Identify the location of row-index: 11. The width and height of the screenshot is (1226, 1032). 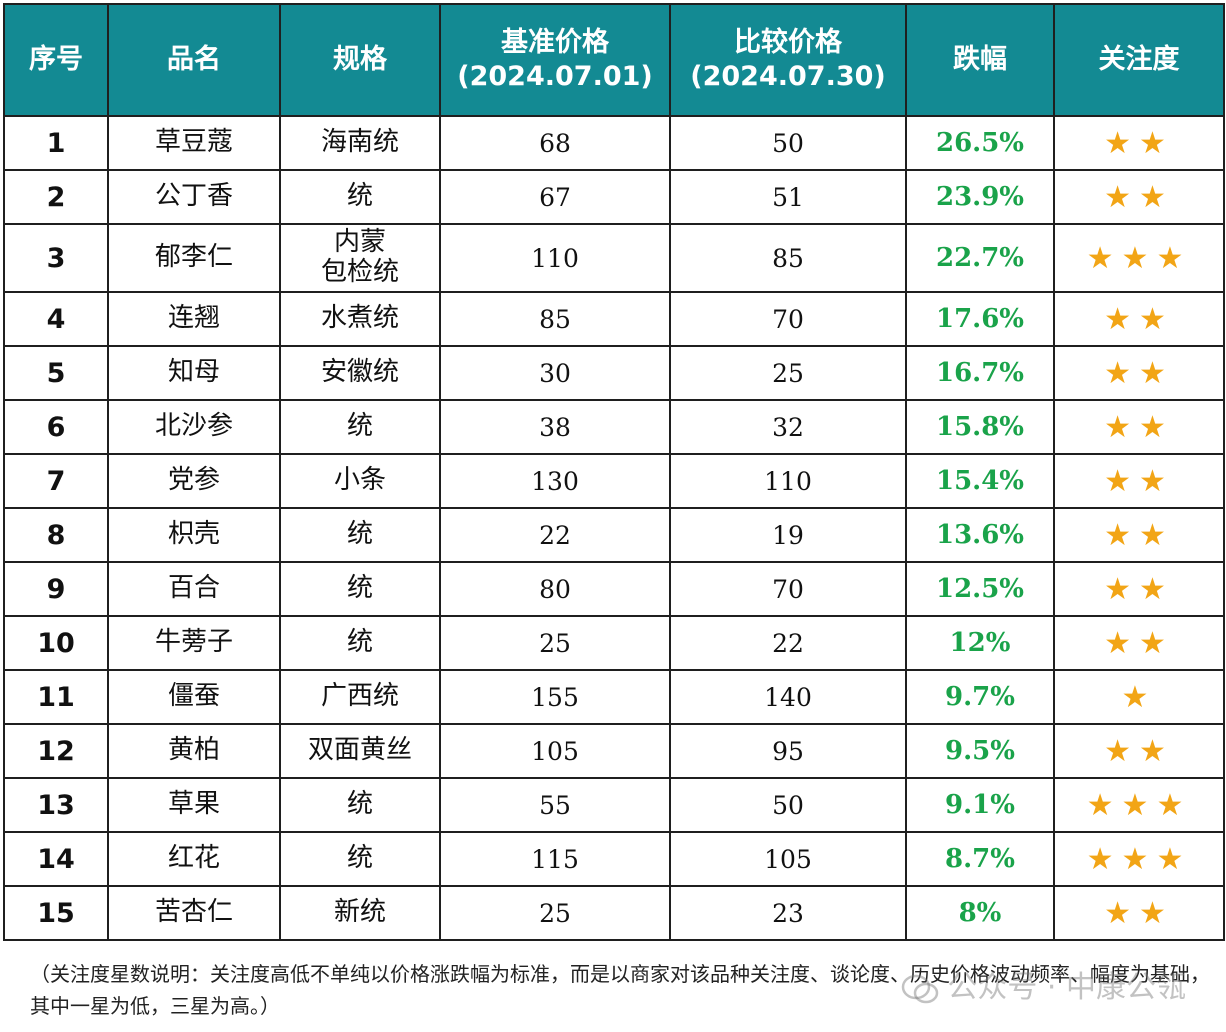
(56, 697).